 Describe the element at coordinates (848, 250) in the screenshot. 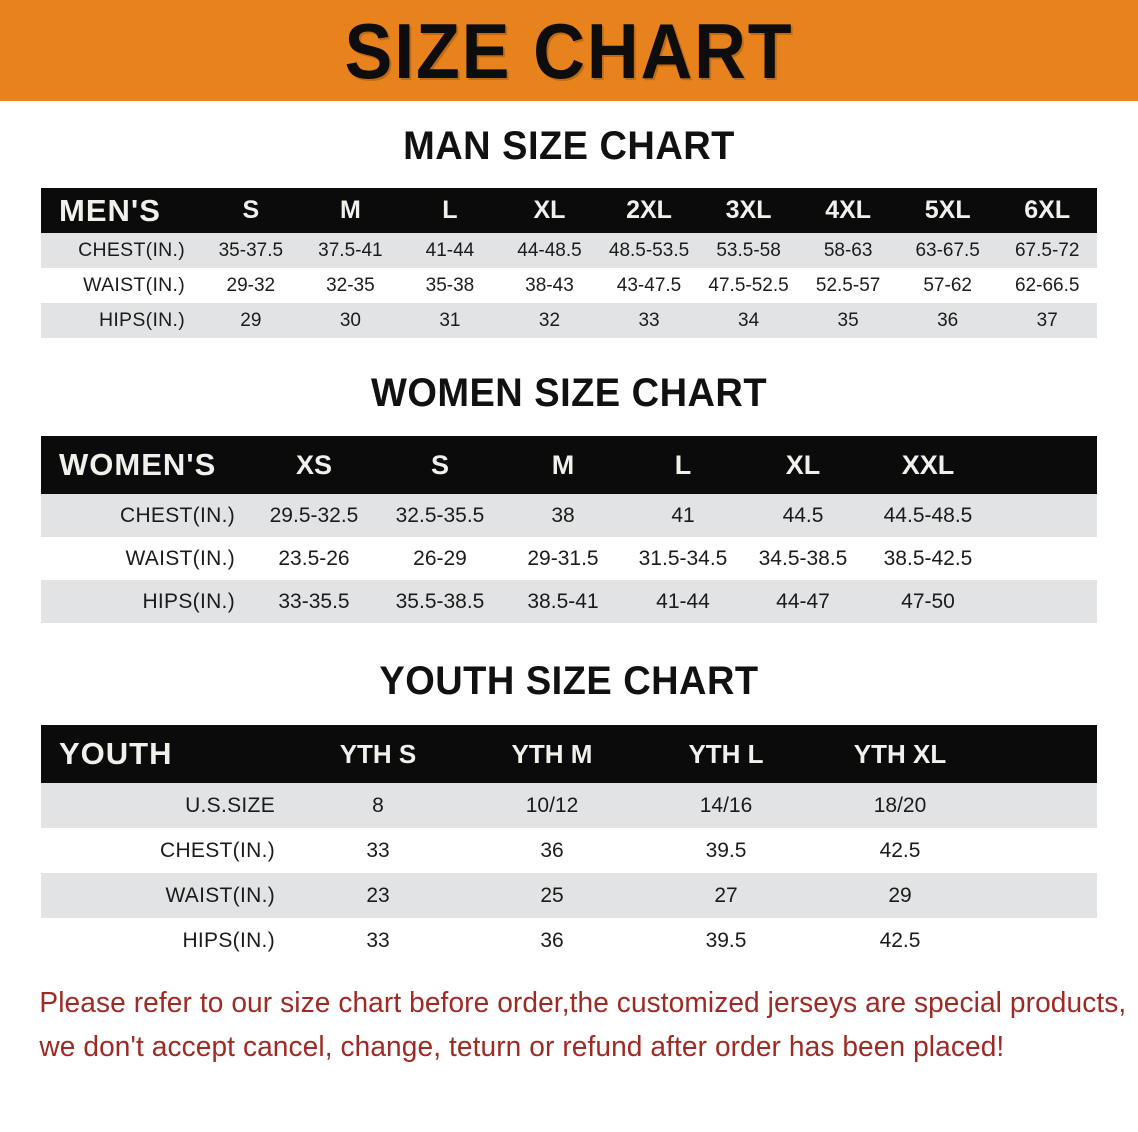

I see `man-chest-4xl: 58-63` at that location.